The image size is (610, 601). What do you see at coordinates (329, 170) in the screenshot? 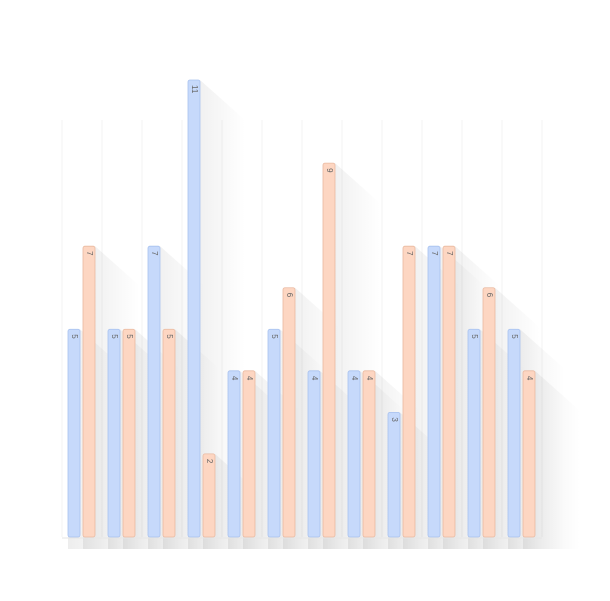
I see `value-label: 9` at bounding box center [329, 170].